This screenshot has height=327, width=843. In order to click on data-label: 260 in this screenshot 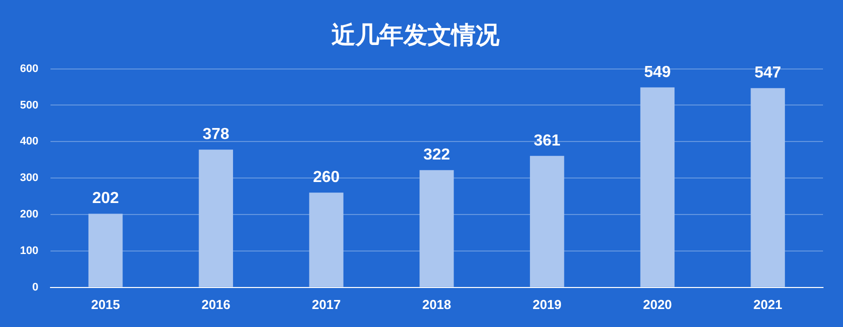, I will do `click(326, 177)`.